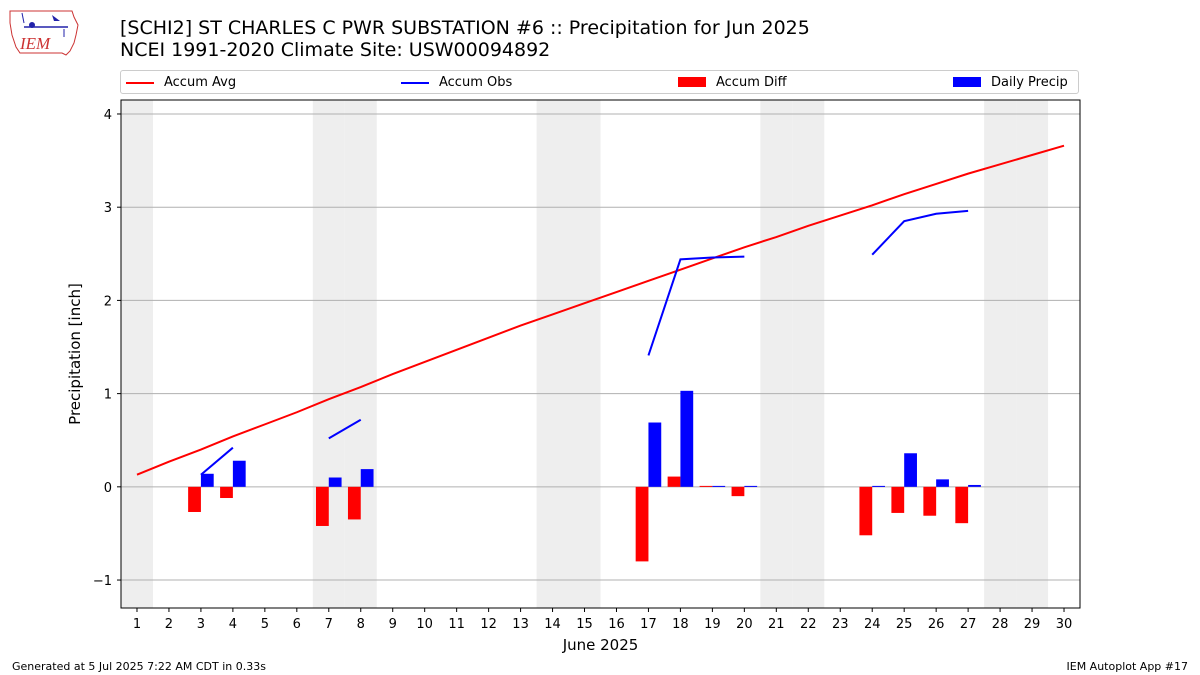  I want to click on legend-label-accum-diff: Accum Diff, so click(751, 82).